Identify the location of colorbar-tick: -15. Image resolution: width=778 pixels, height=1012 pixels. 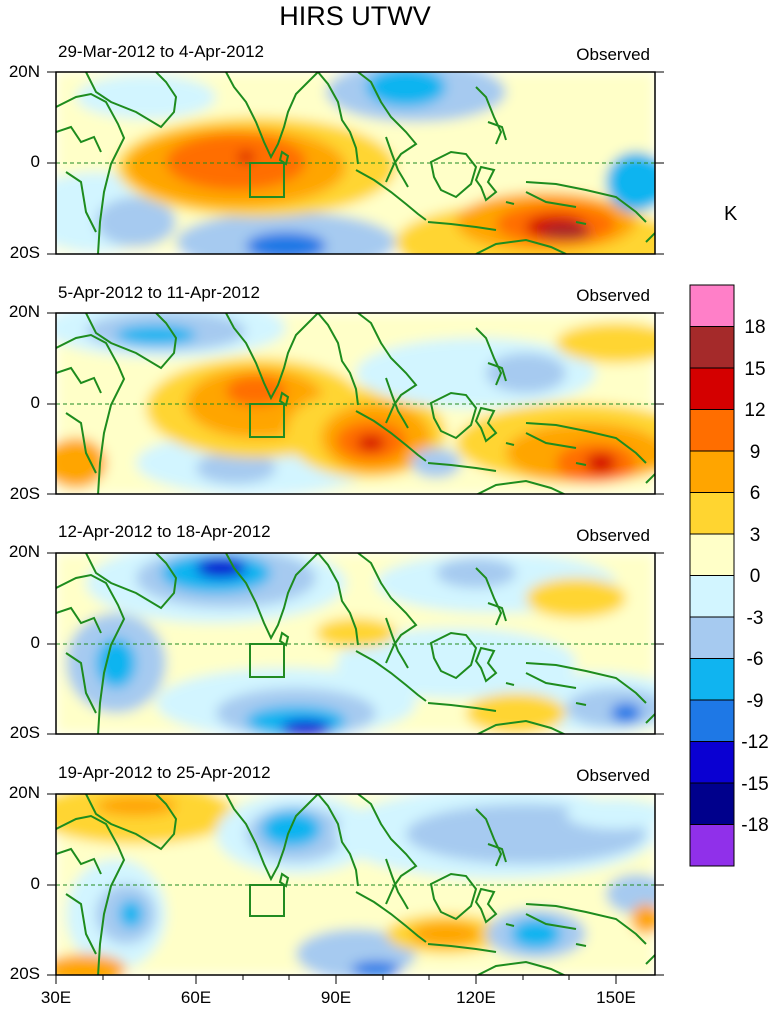
(755, 784).